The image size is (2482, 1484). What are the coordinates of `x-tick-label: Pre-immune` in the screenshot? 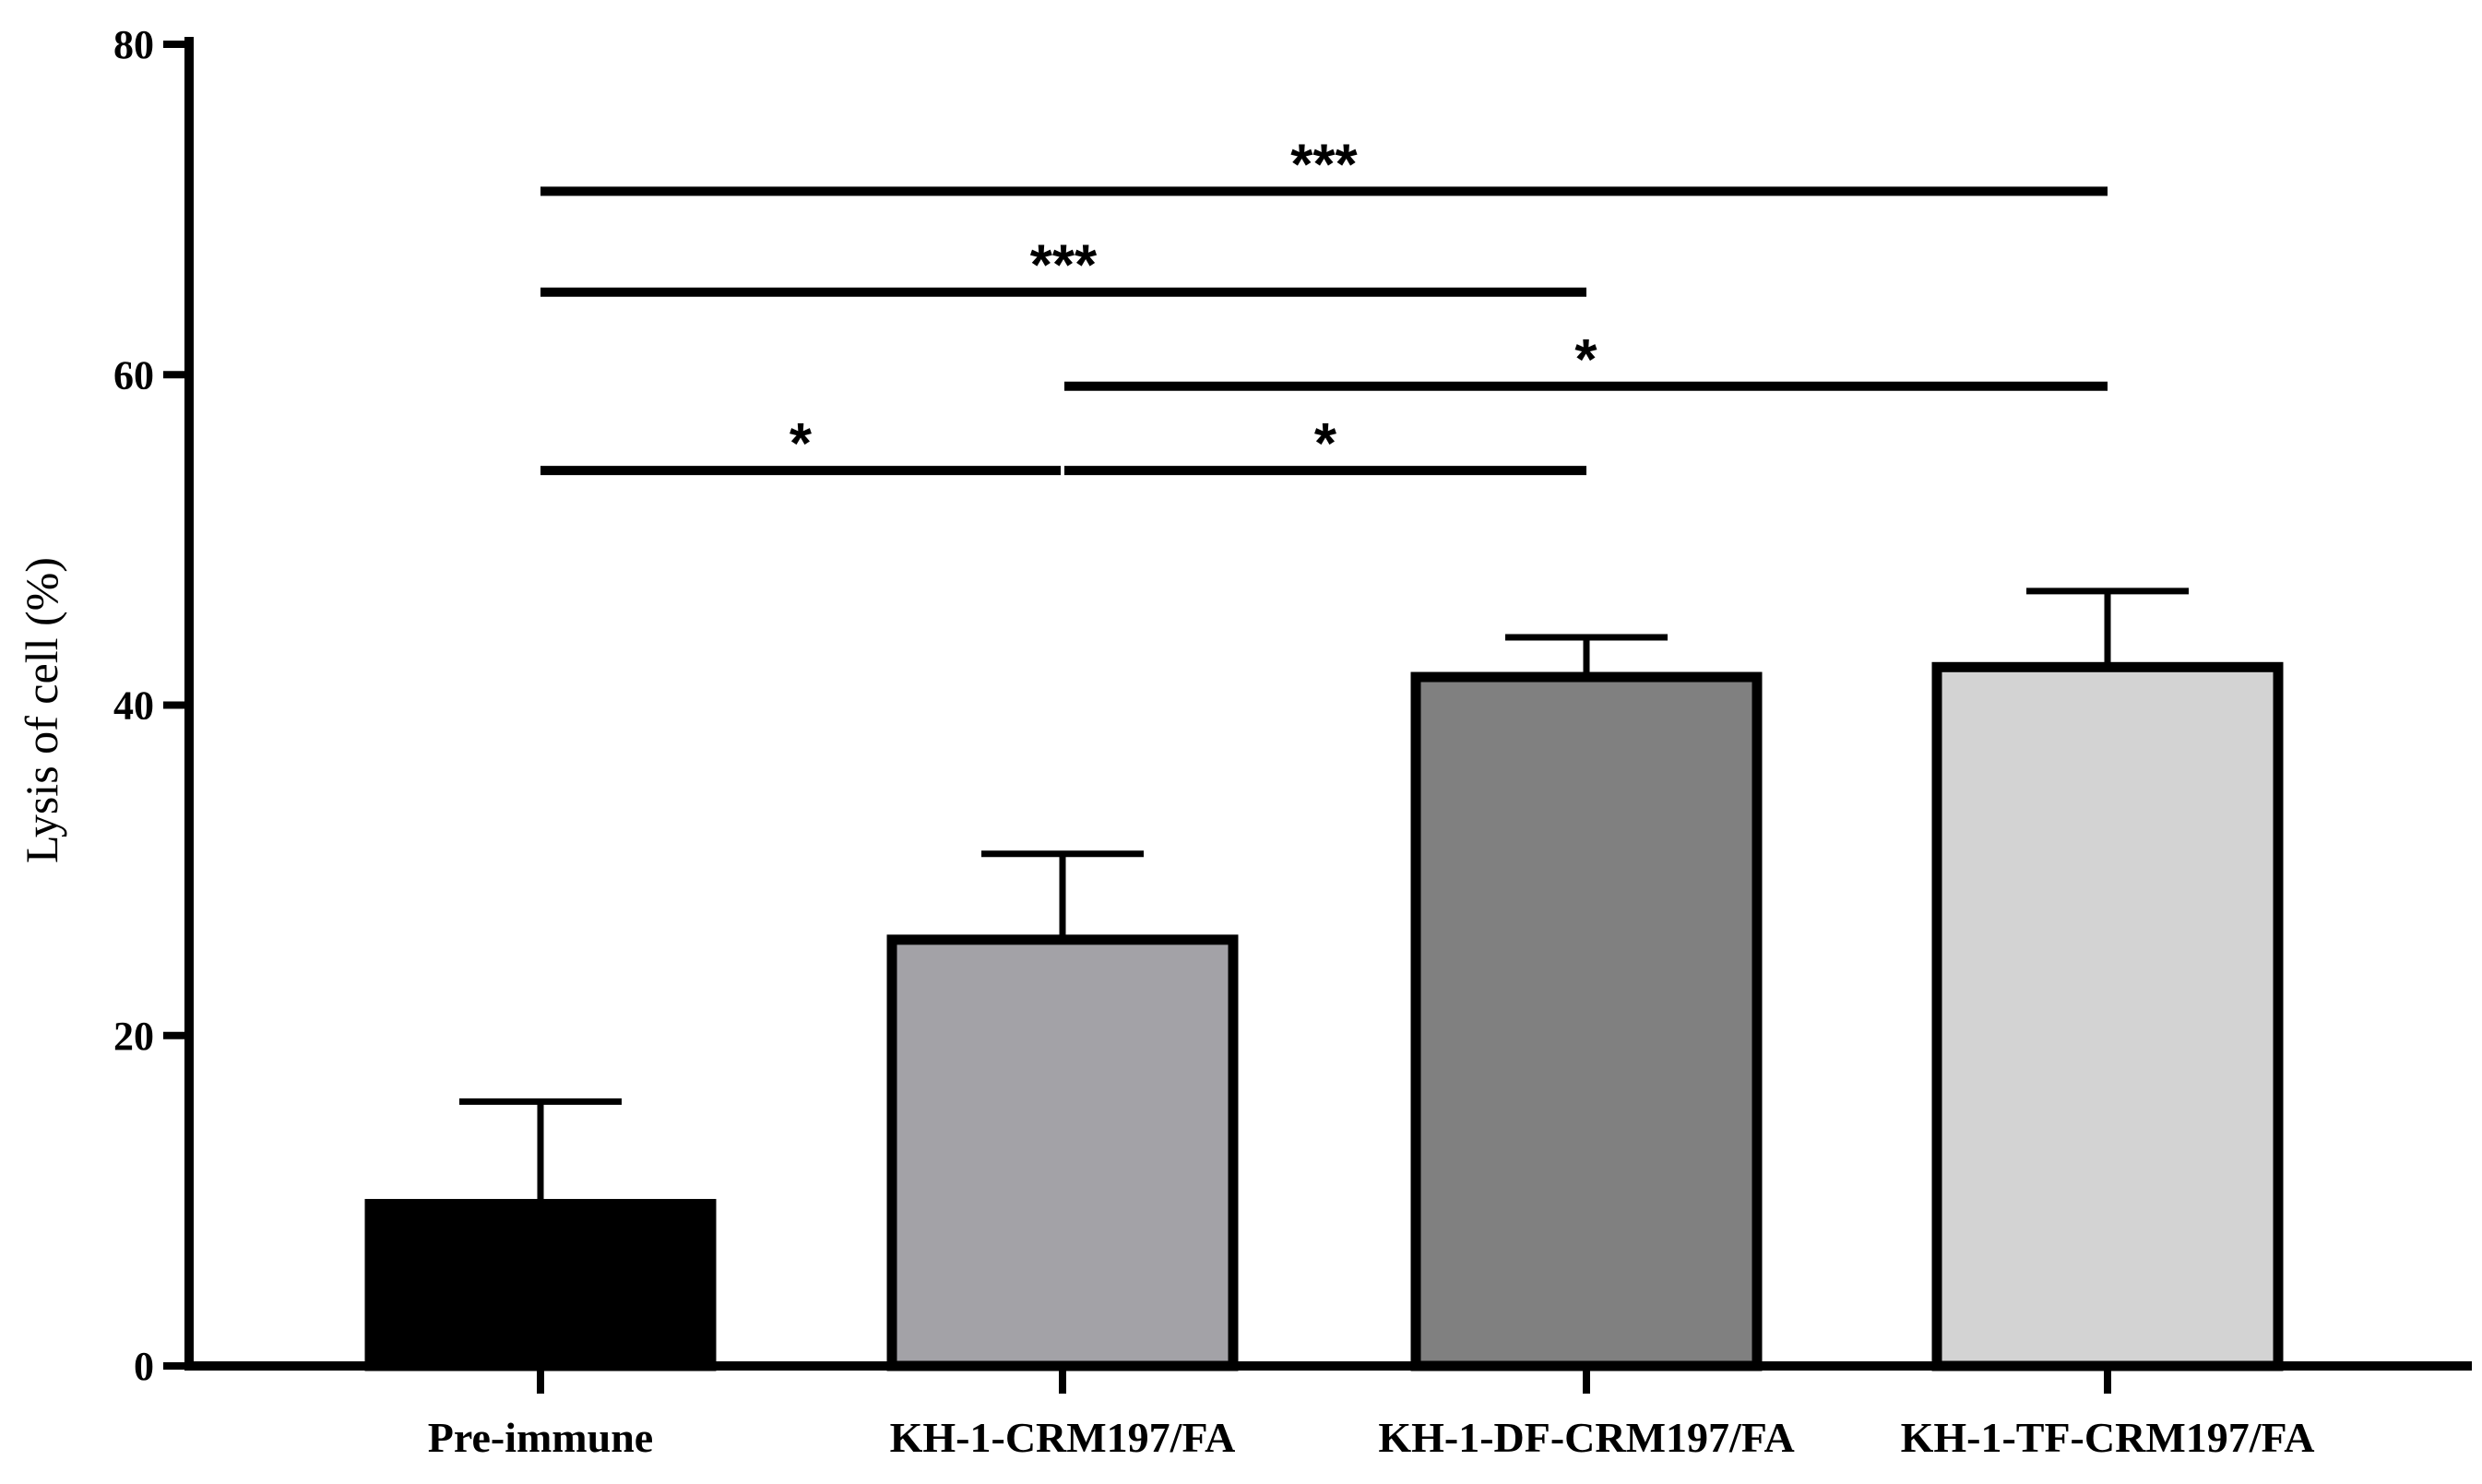 It's located at (540, 1437).